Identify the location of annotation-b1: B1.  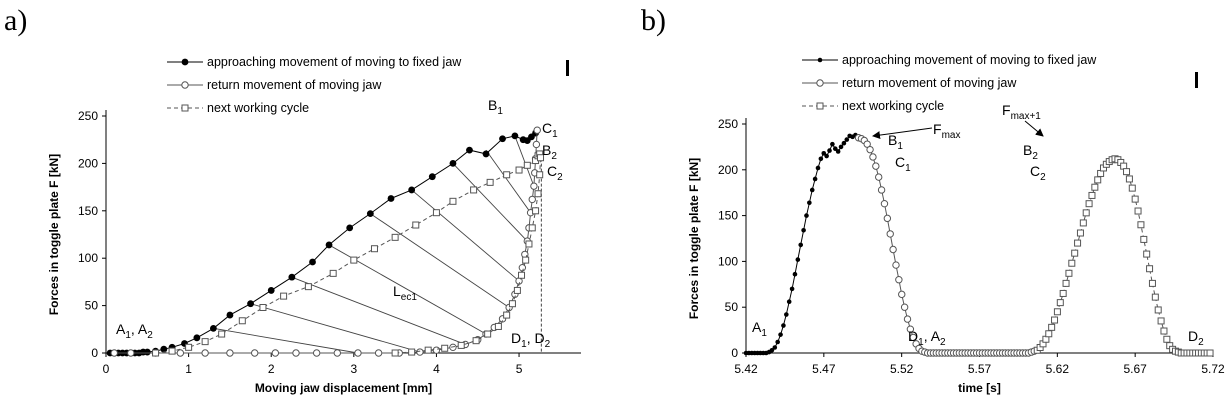
(895, 142).